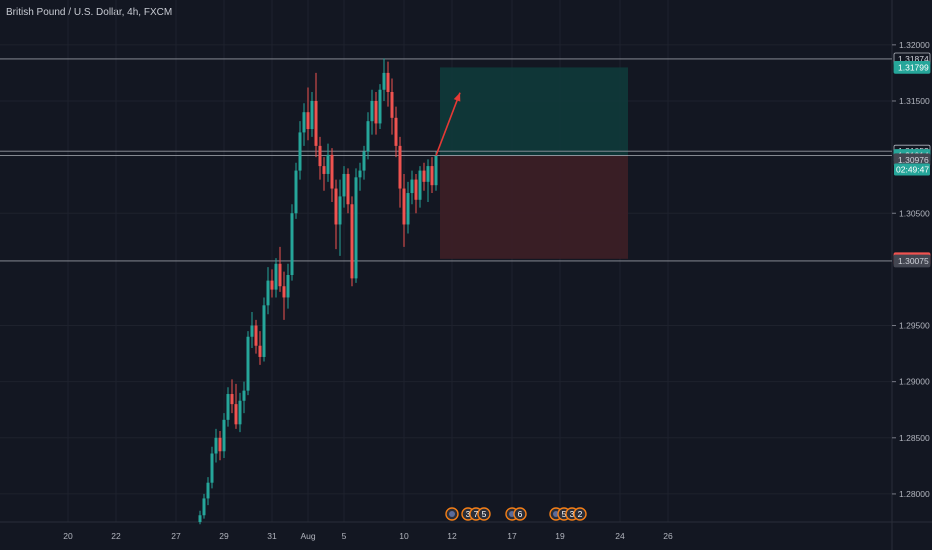 Image resolution: width=932 pixels, height=550 pixels. Describe the element at coordinates (914, 494) in the screenshot. I see `price-tick-label: 1.28000` at that location.